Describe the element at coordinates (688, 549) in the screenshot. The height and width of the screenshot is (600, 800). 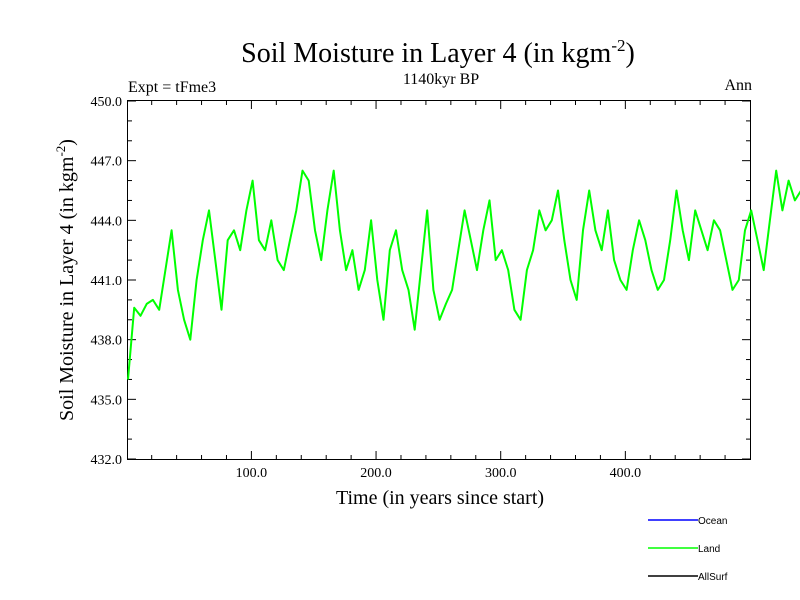
I see `legend: Ocean Land AllSurf` at that location.